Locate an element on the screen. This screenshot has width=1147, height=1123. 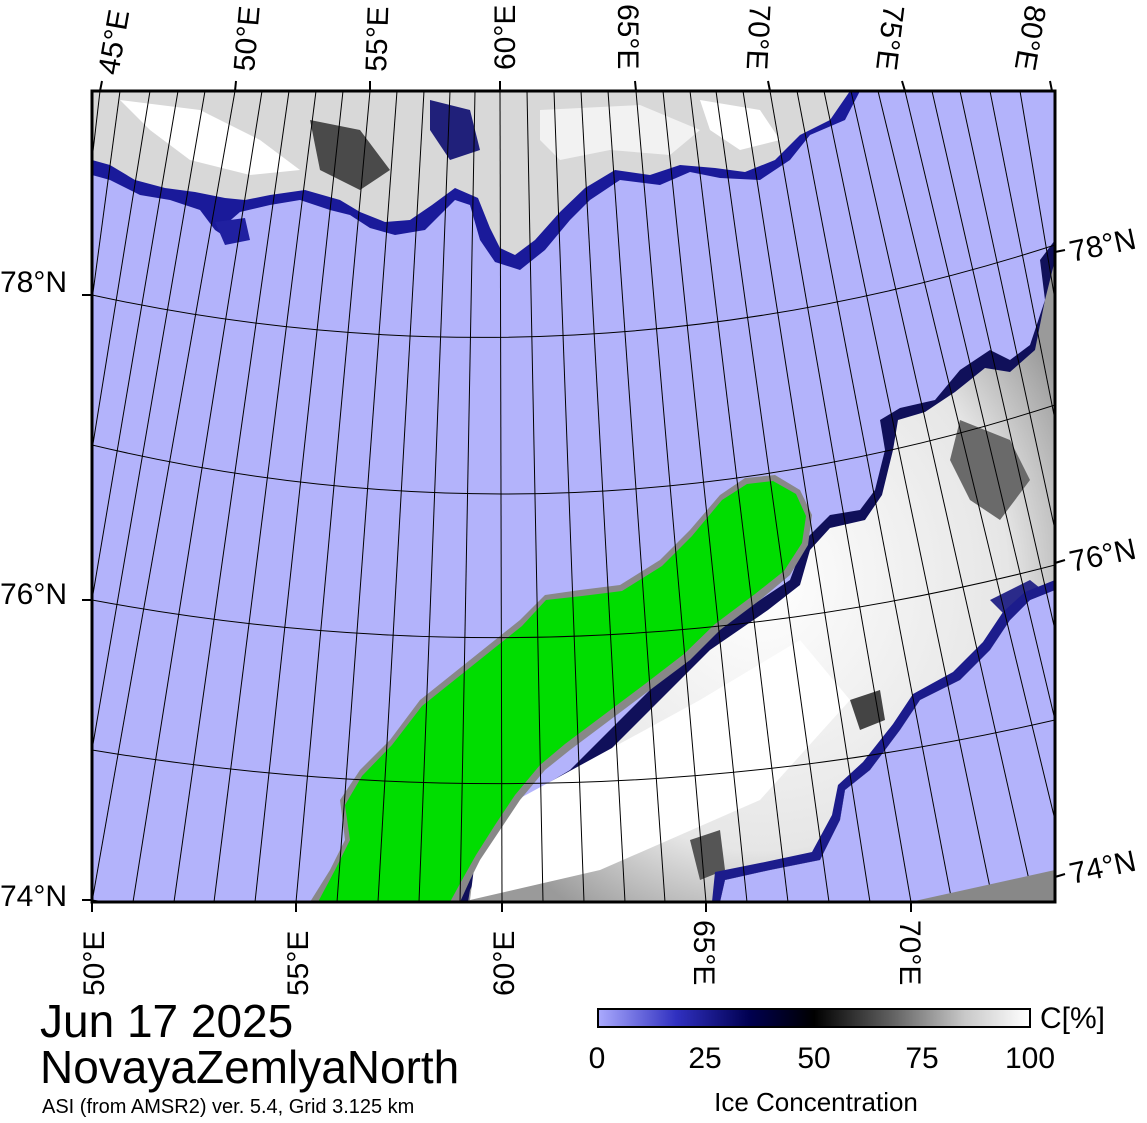
bottom-lon-label: 60°E is located at coordinates (504, 963).